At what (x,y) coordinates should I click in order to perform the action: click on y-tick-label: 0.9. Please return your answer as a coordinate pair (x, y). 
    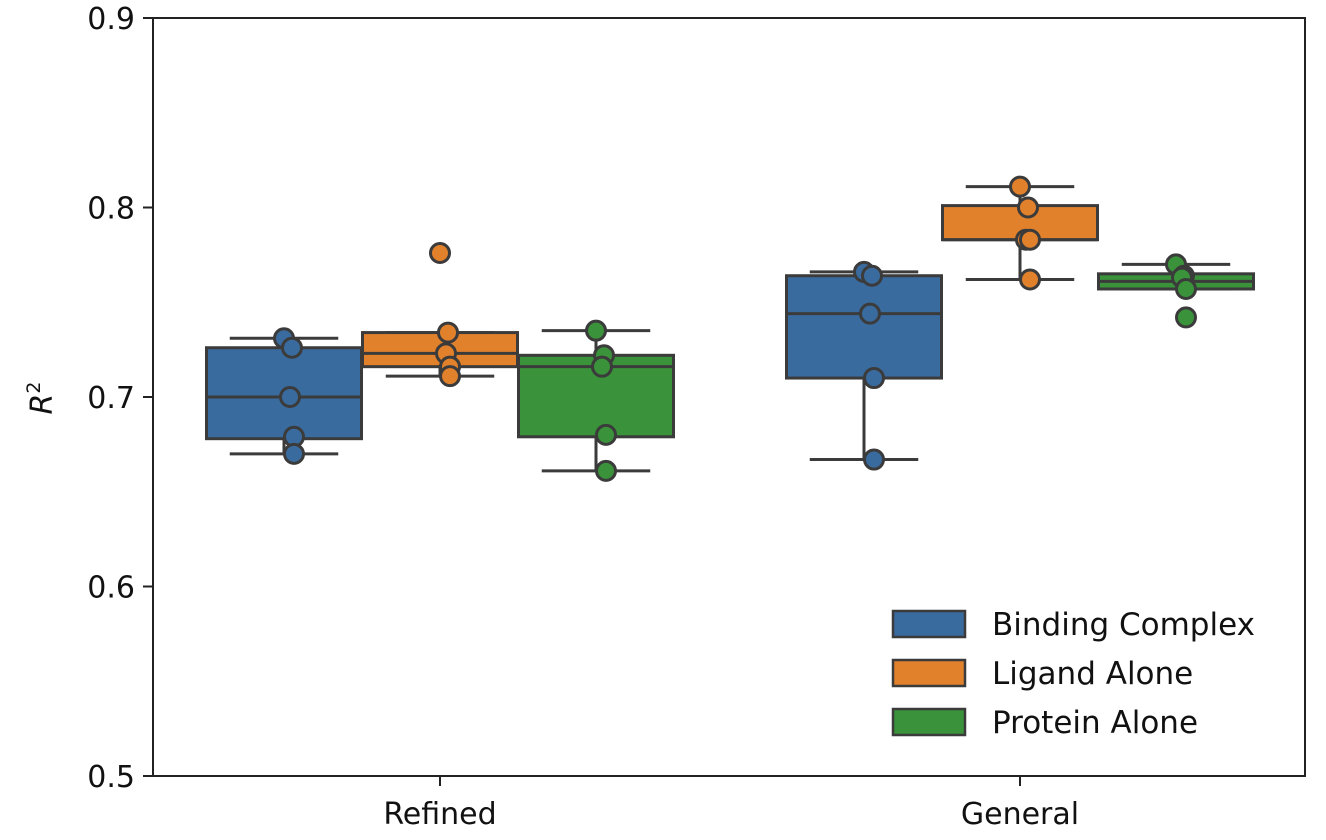
    Looking at the image, I should click on (111, 19).